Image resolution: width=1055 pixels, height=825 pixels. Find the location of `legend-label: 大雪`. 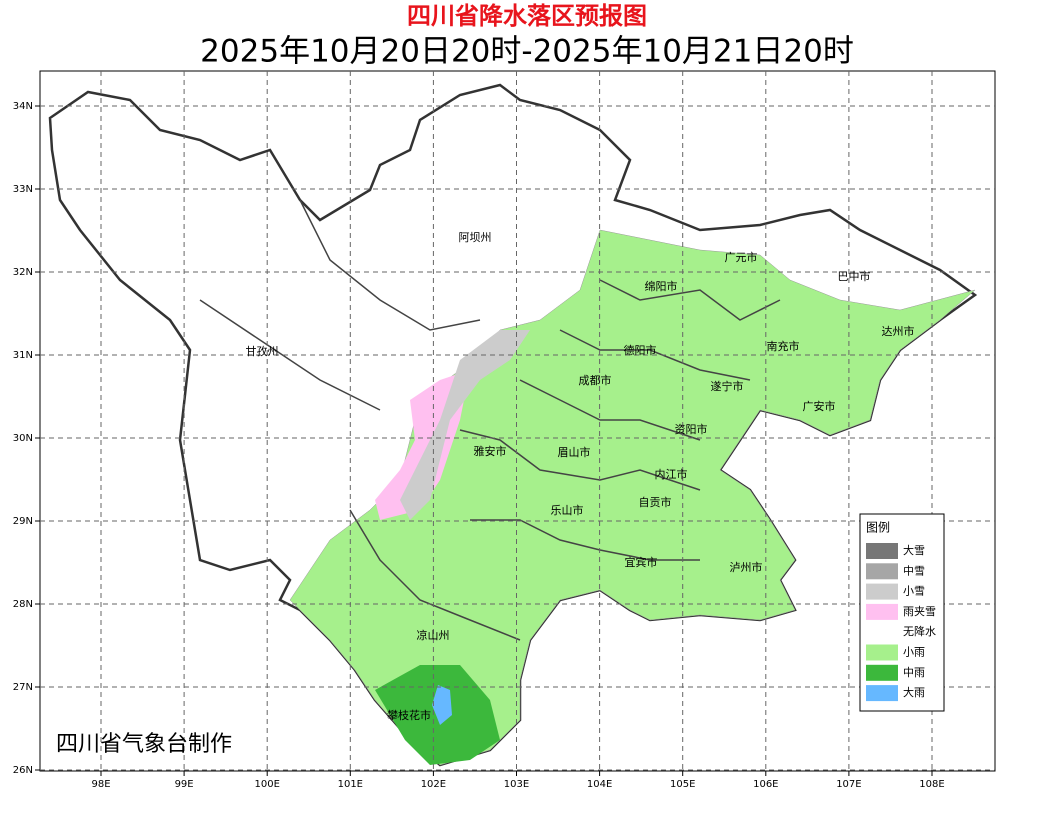

legend-label: 大雪 is located at coordinates (914, 550).